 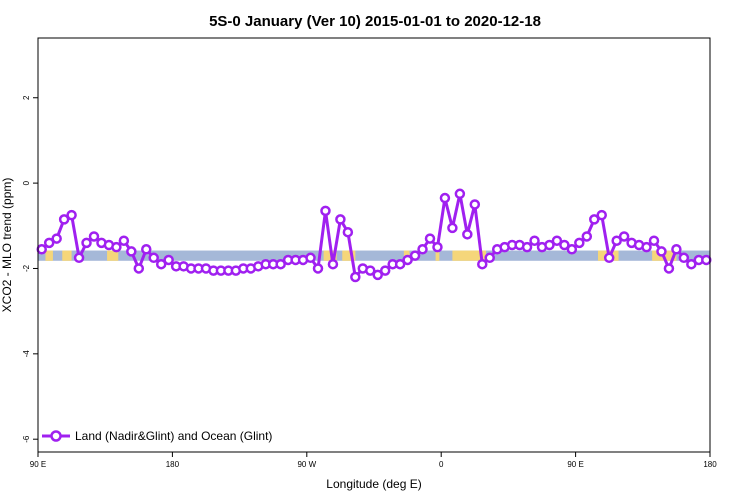 What do you see at coordinates (173, 436) in the screenshot?
I see `legend-label: Land (Nadir&Glint) and Ocean (Glint)` at bounding box center [173, 436].